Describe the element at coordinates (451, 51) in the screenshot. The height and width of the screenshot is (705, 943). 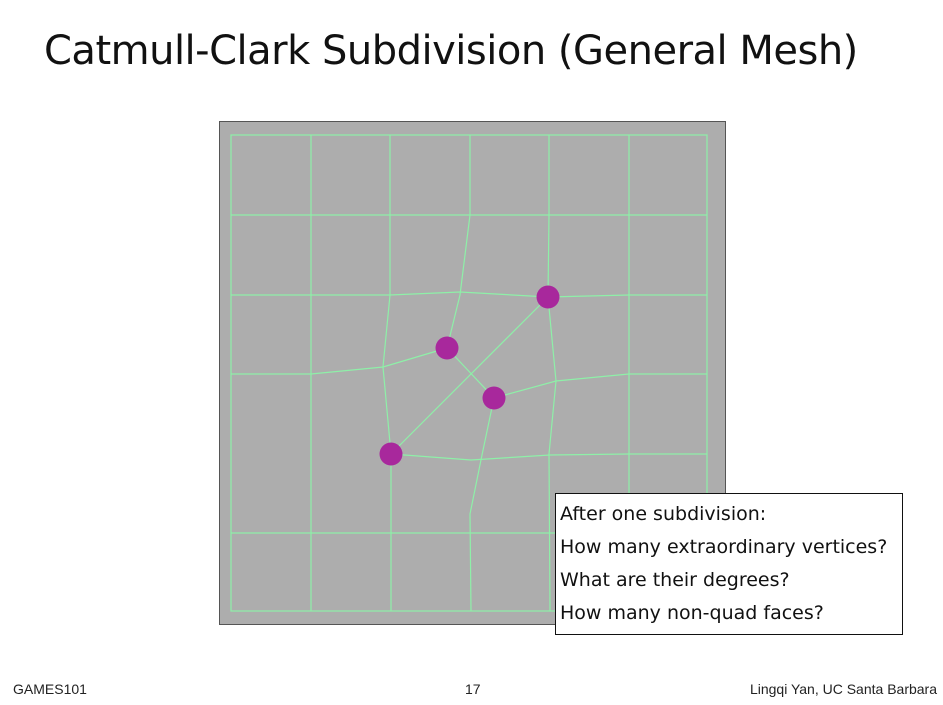
I see `slide-title: Catmull-Clark Subdivision (General Mesh)` at that location.